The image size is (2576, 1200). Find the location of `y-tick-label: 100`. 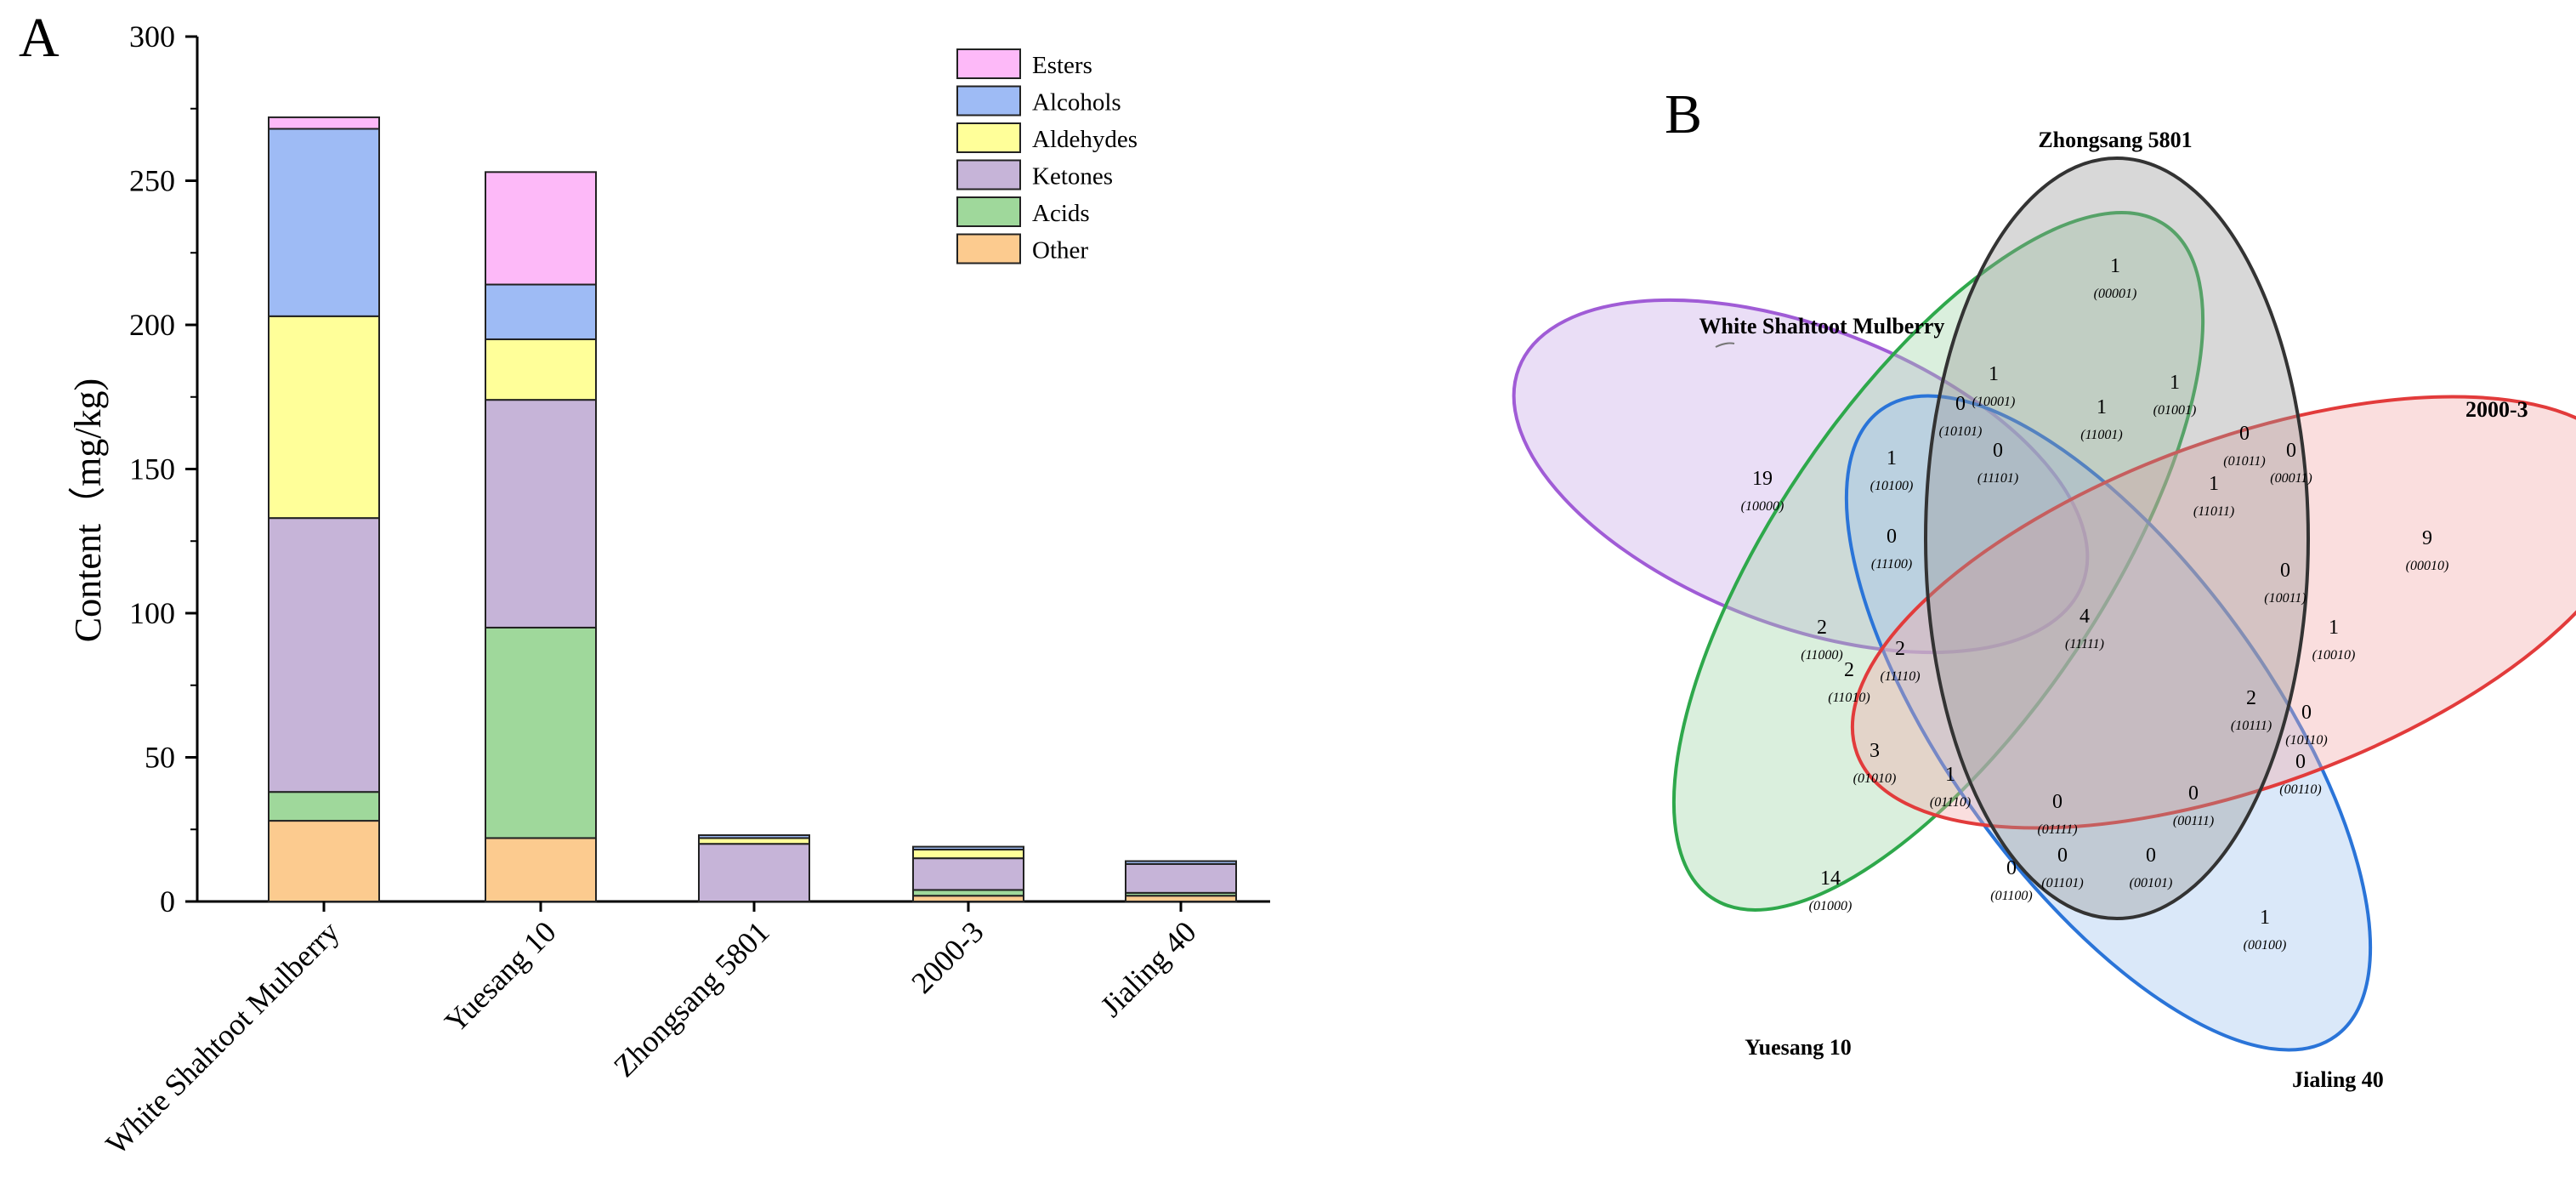

y-tick-label: 100 is located at coordinates (152, 613).